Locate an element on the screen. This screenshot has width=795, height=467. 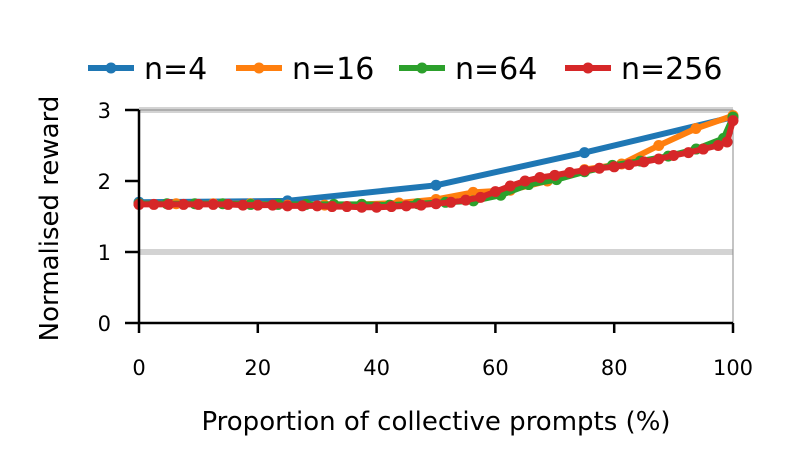
y-tick-label: 3 is located at coordinates (104, 111).